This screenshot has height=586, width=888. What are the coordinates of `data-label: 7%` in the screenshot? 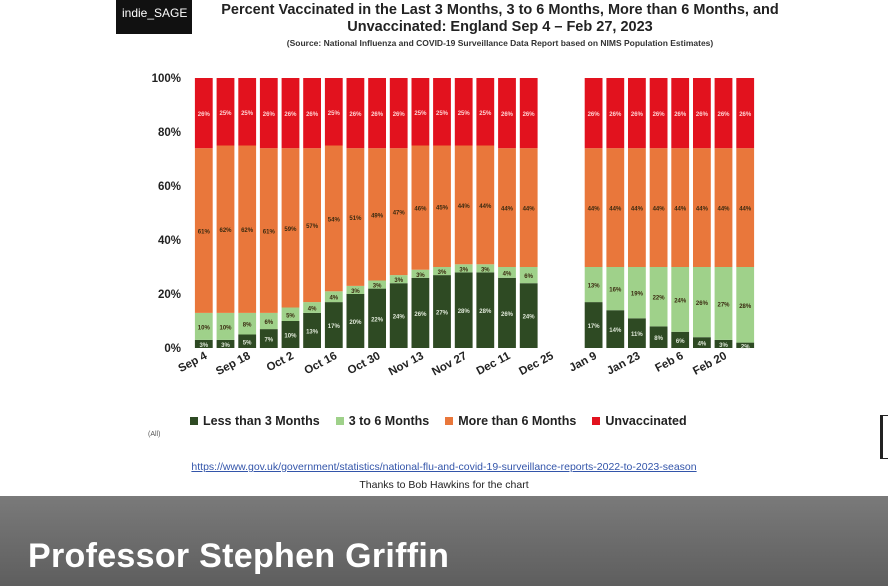 It's located at (268, 341).